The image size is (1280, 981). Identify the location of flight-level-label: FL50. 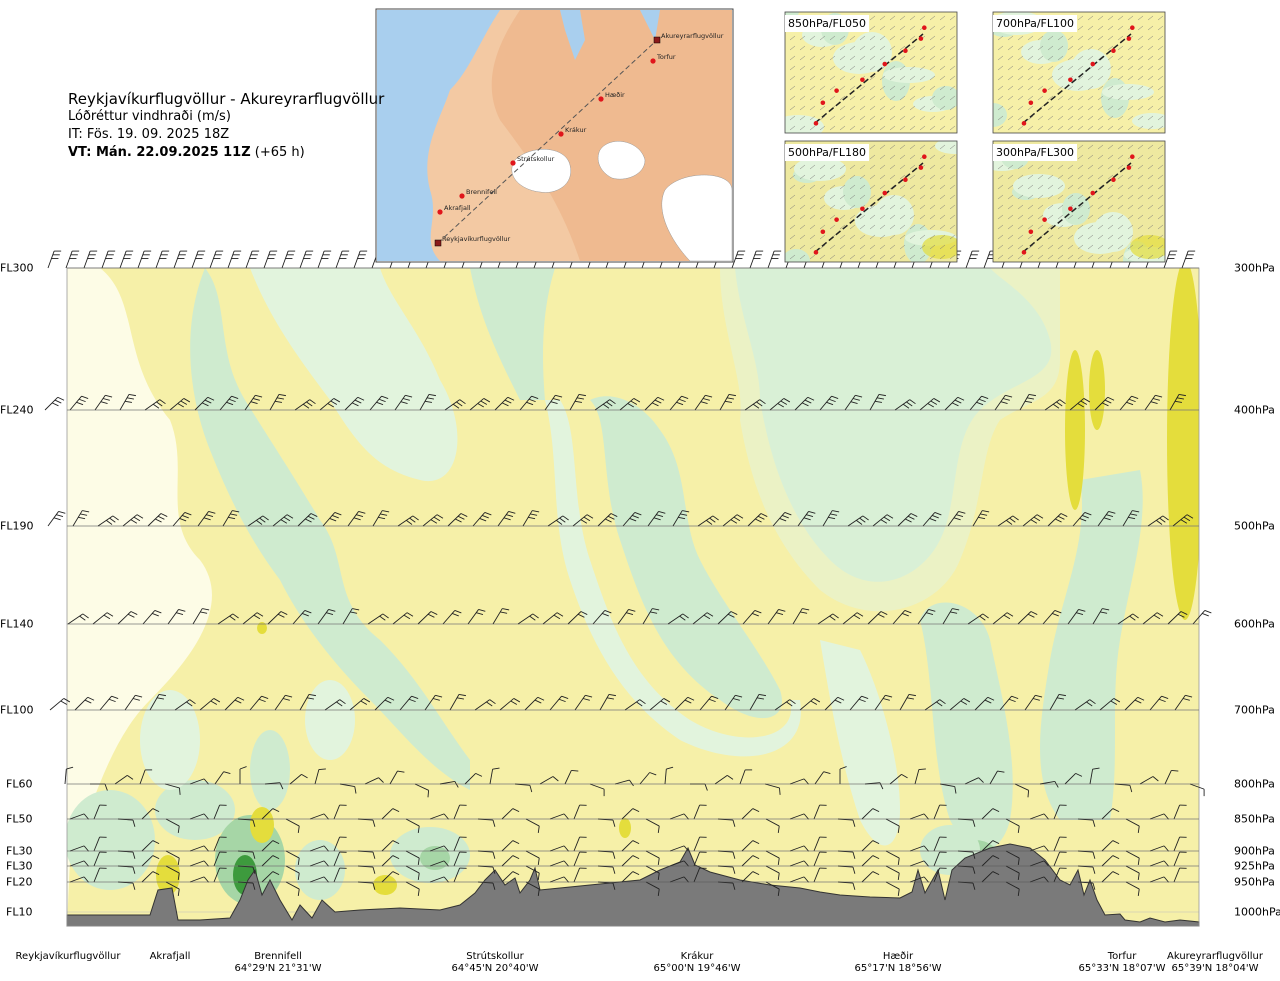
(19, 819).